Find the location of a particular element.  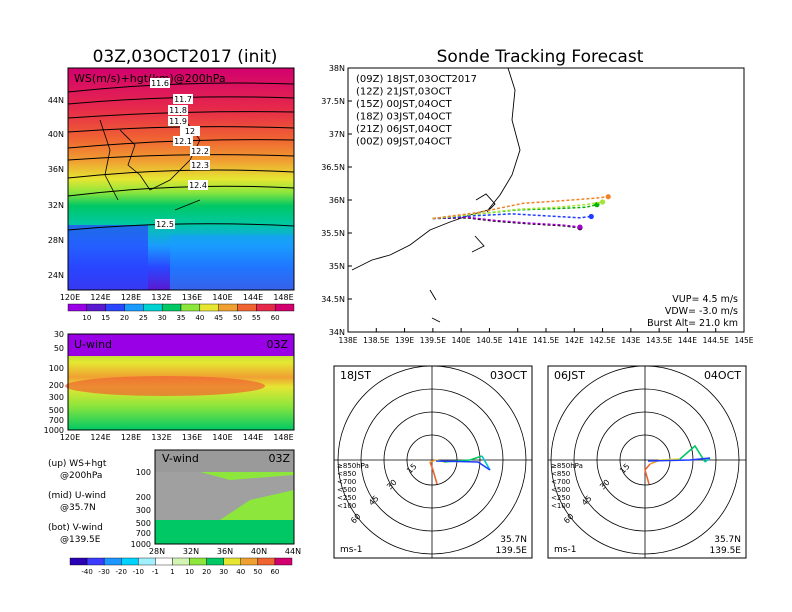

track-legend-entry: (21Z) 06JST,04OCT is located at coordinates (404, 129).